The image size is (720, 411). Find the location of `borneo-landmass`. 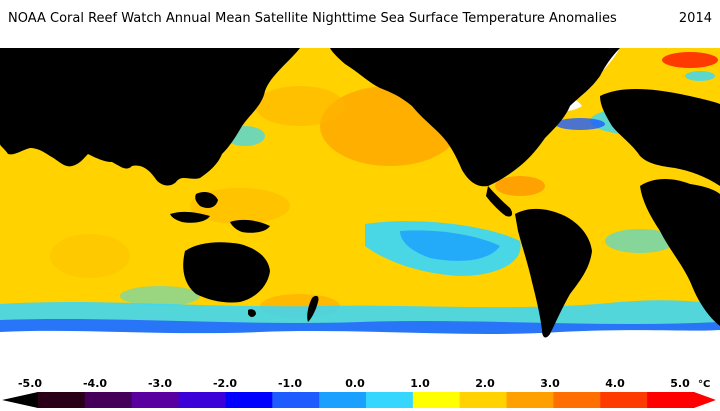

borneo-landmass is located at coordinates (206, 200).